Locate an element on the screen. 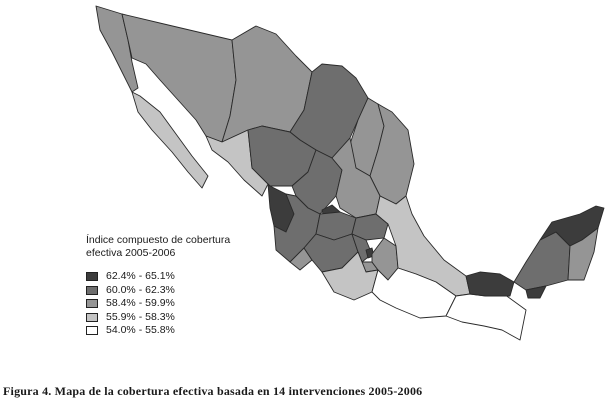 Image resolution: width=605 pixels, height=403 pixels. region-baja-california-sur is located at coordinates (170, 140).